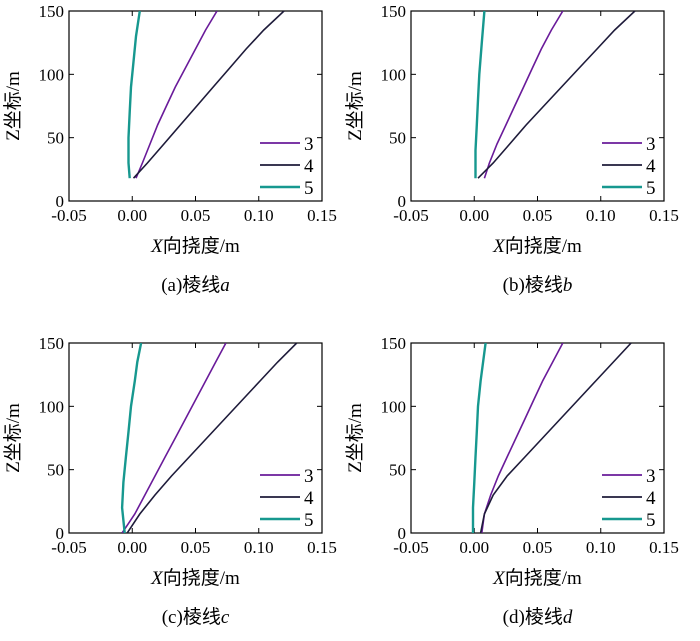 This screenshot has width=700, height=641. What do you see at coordinates (225, 285) in the screenshot?
I see `caption-var: a` at bounding box center [225, 285].